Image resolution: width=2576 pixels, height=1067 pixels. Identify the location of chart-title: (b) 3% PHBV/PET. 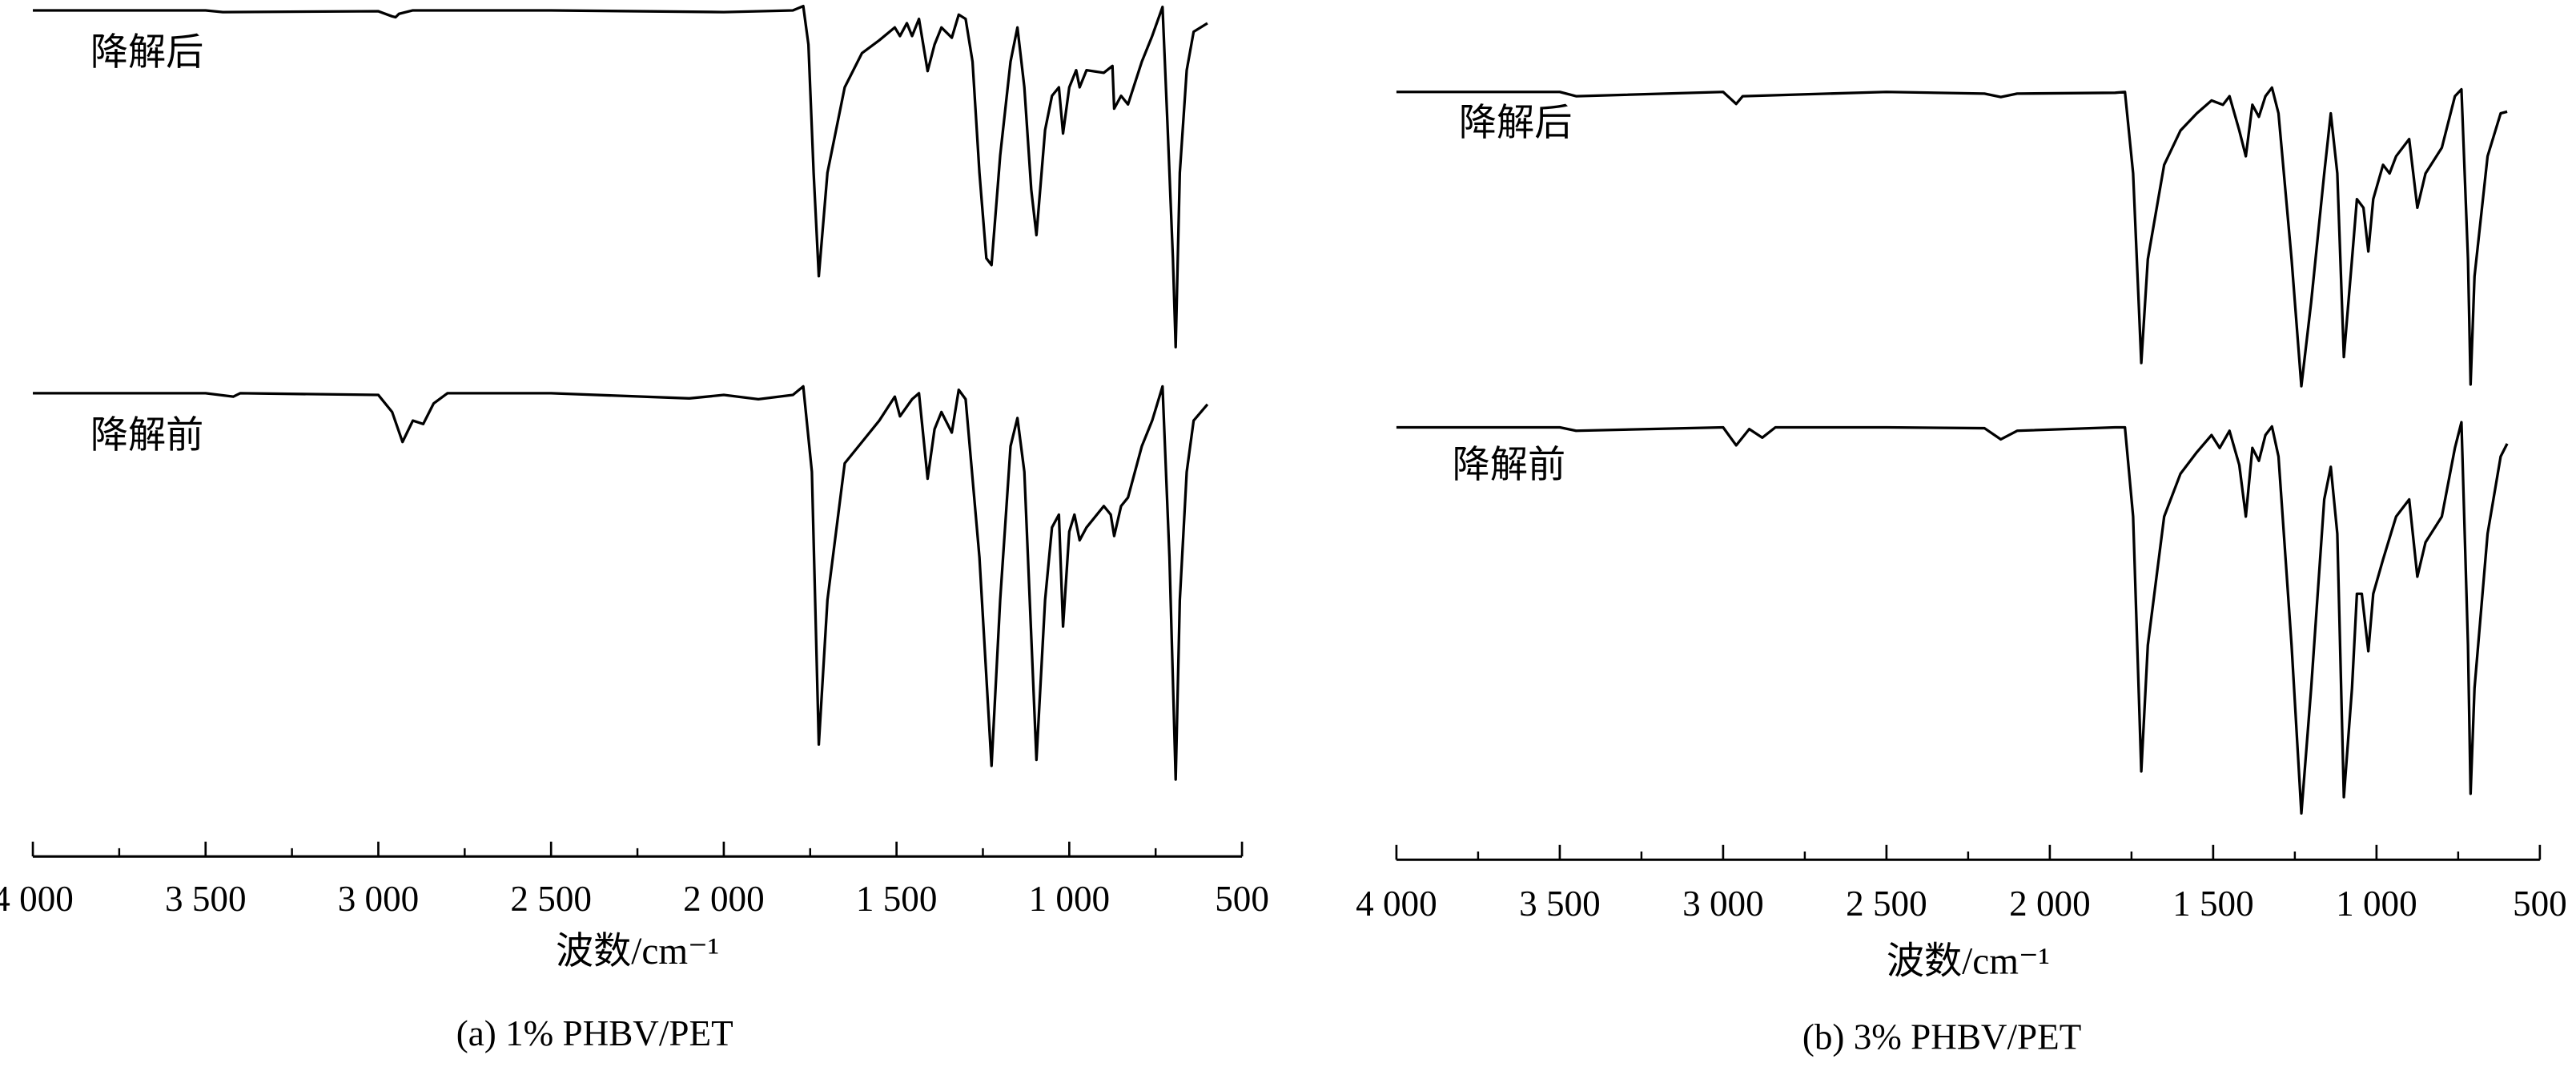
(1941, 1037).